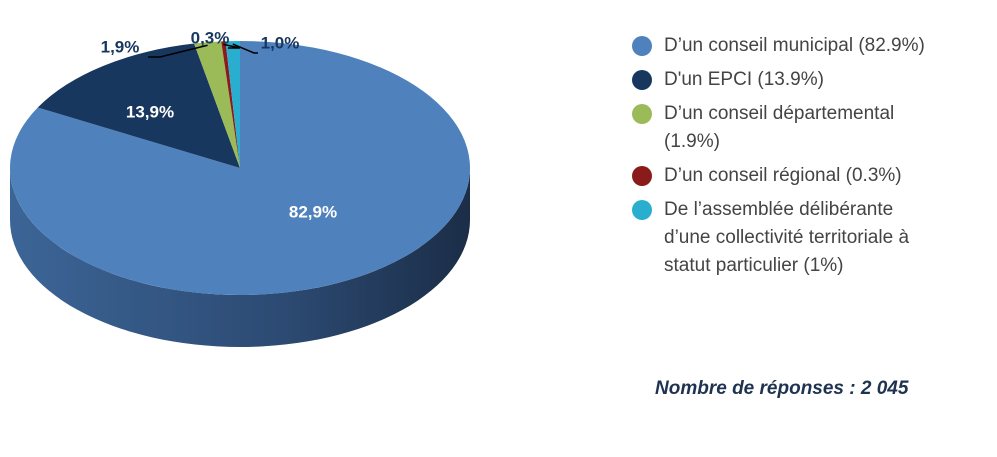 The width and height of the screenshot is (997, 457). What do you see at coordinates (150, 111) in the screenshot?
I see `data-label: 13,9%` at bounding box center [150, 111].